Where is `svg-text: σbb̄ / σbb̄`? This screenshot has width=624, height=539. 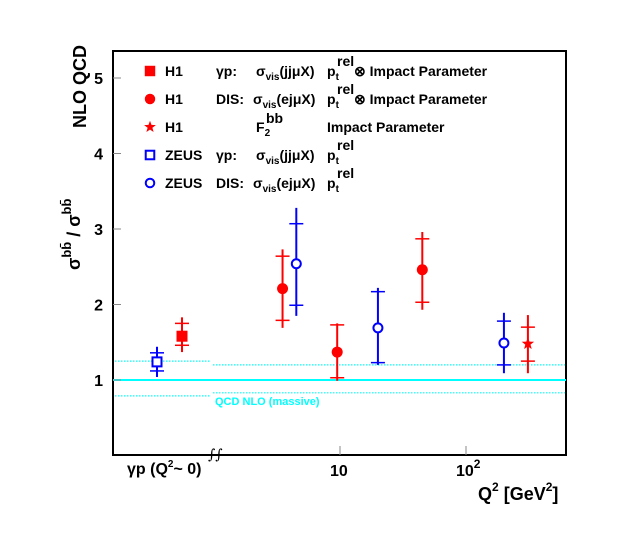
svg-text: σbb̄ / σbb̄ is located at coordinates (71, 234).